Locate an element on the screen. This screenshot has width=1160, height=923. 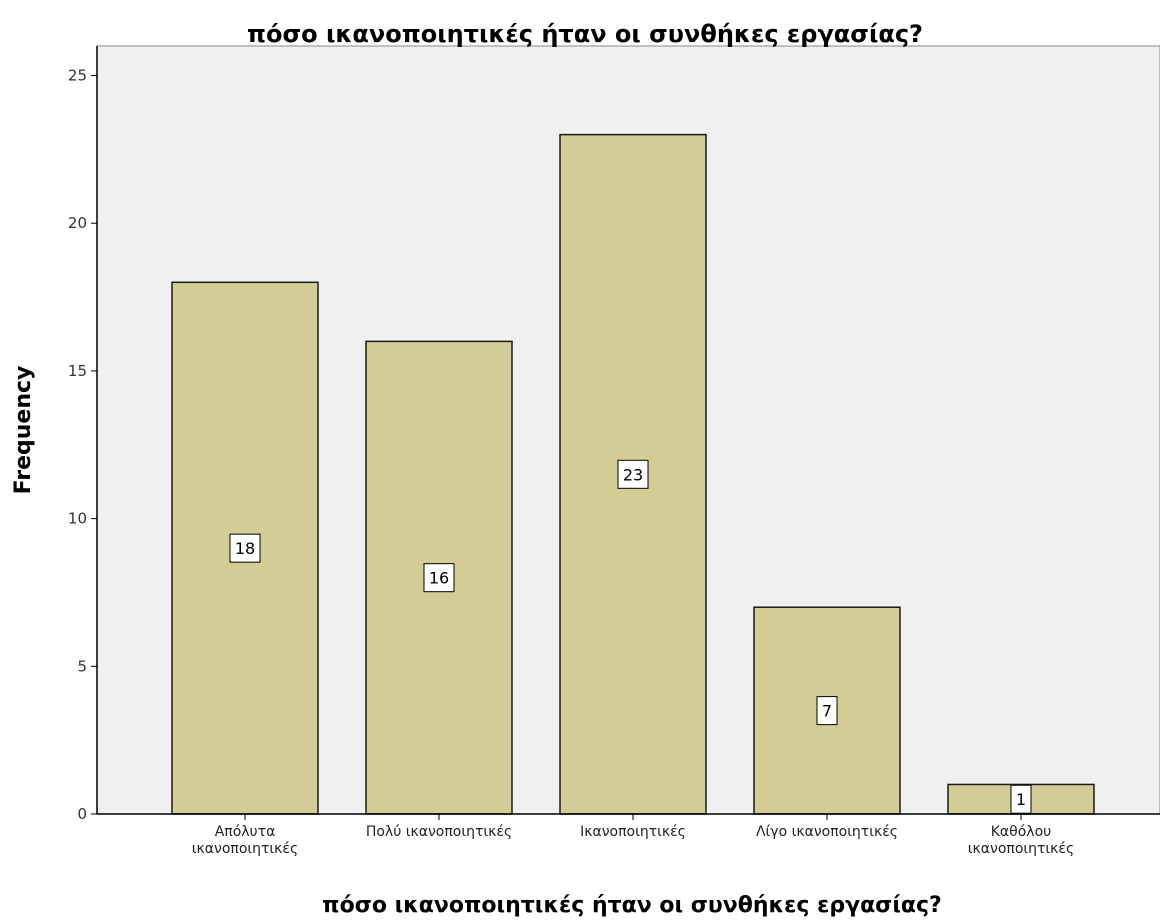
data-label: 7 is located at coordinates (827, 711).